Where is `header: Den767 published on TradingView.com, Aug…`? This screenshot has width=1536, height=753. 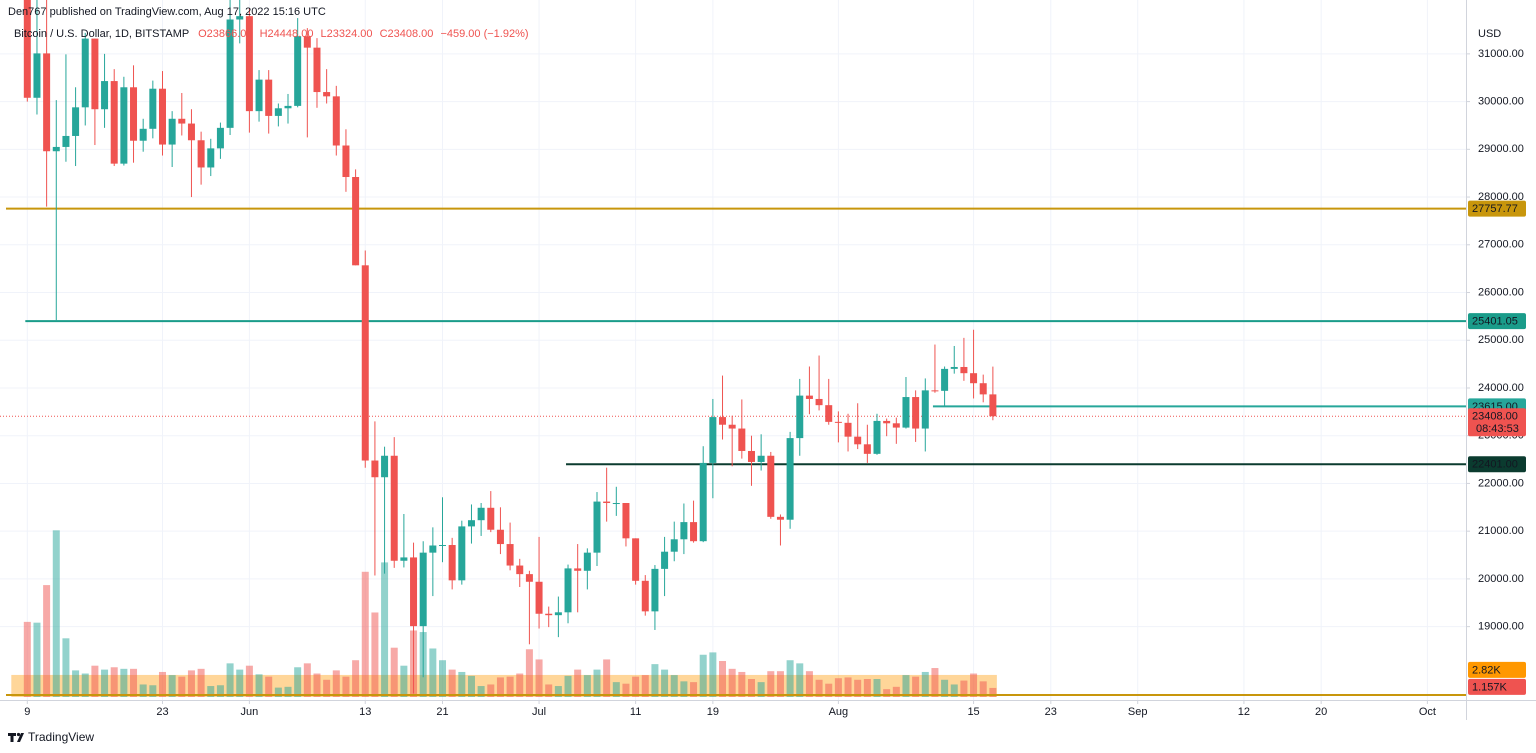 header: Den767 published on TradingView.com, Aug… is located at coordinates (167, 12).